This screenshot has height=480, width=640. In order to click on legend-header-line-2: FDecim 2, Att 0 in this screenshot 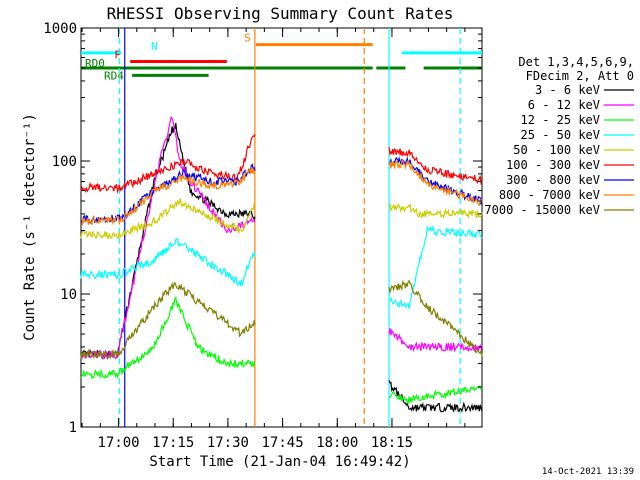, I will do `click(580, 76)`.